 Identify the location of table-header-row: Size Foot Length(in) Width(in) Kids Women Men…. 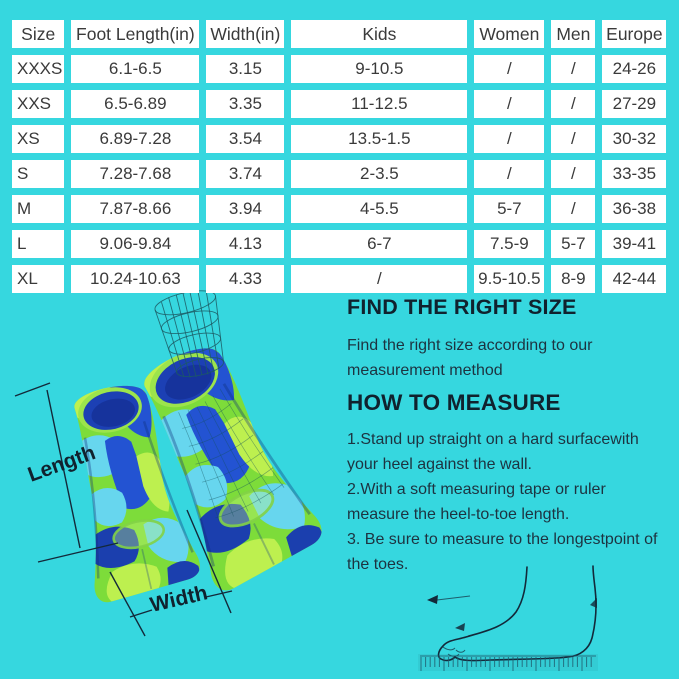
(339, 34).